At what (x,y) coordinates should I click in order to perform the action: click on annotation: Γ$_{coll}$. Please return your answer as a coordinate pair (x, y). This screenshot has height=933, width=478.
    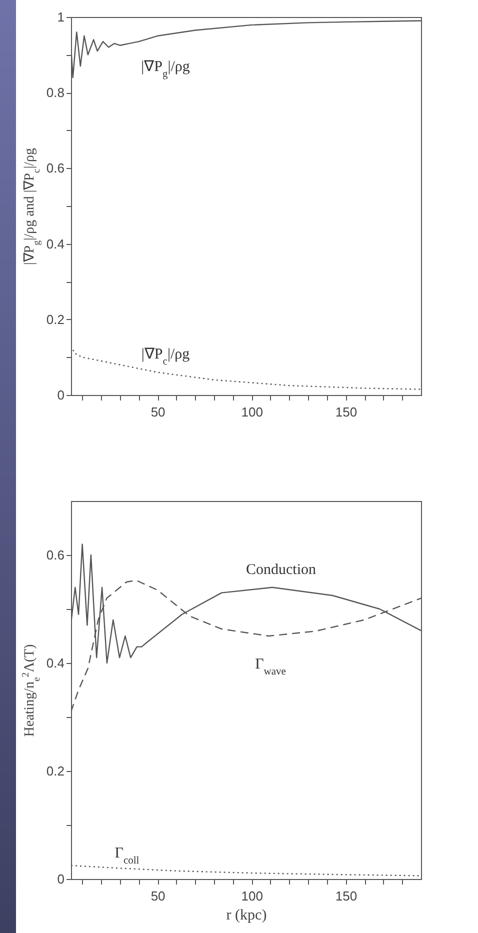
    Looking at the image, I should click on (127, 856).